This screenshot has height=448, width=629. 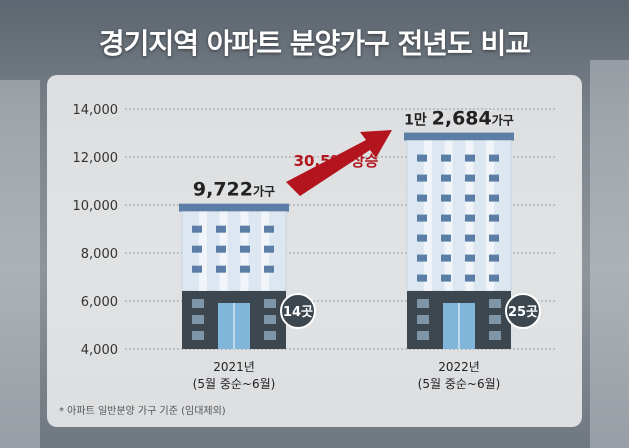 What do you see at coordinates (96, 206) in the screenshot?
I see `y-tick-label: 10,000` at bounding box center [96, 206].